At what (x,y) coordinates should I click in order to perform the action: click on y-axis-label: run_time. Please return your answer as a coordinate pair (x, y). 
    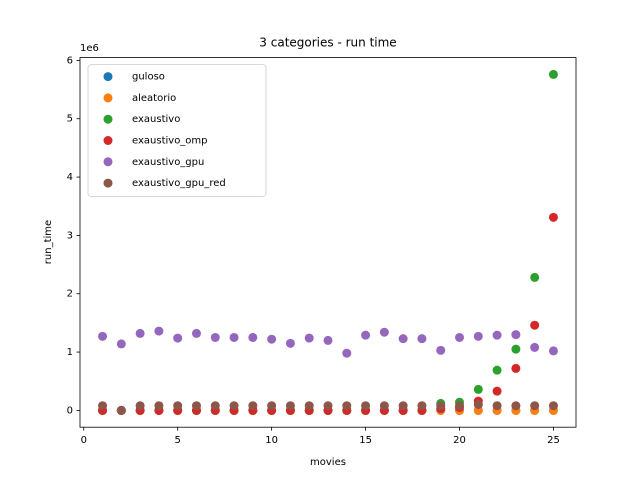
    Looking at the image, I should click on (48, 242).